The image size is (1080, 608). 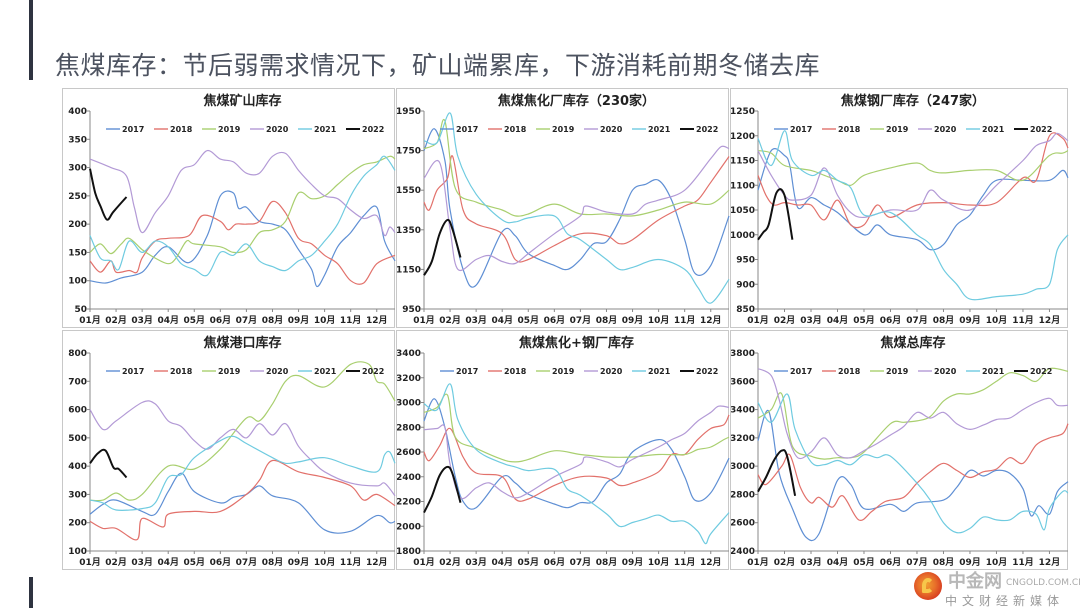 I want to click on y-tick-label: 1550, so click(x=409, y=191).